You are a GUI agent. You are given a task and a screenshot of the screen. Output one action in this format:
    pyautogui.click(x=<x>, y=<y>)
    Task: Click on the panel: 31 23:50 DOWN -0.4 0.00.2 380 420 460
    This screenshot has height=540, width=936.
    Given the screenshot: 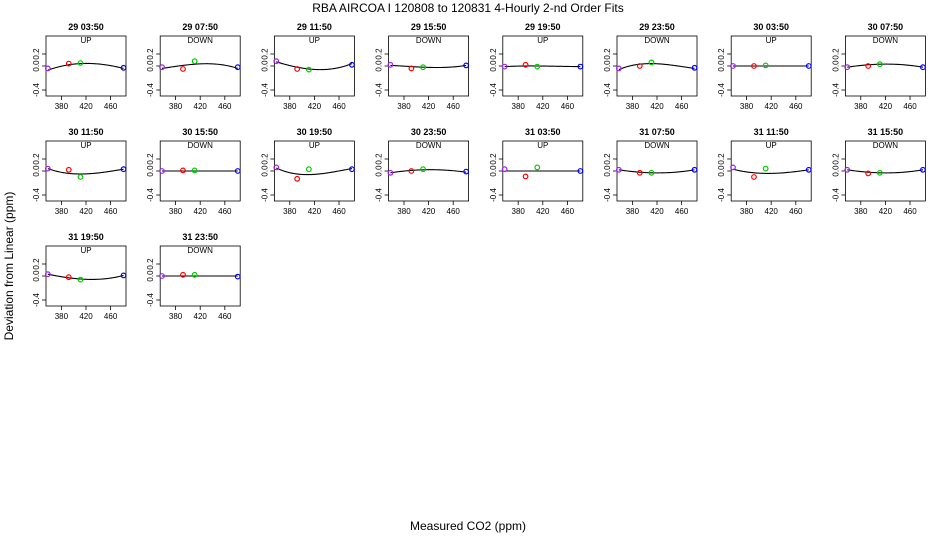 What is the action you would take?
    pyautogui.click(x=193, y=276)
    